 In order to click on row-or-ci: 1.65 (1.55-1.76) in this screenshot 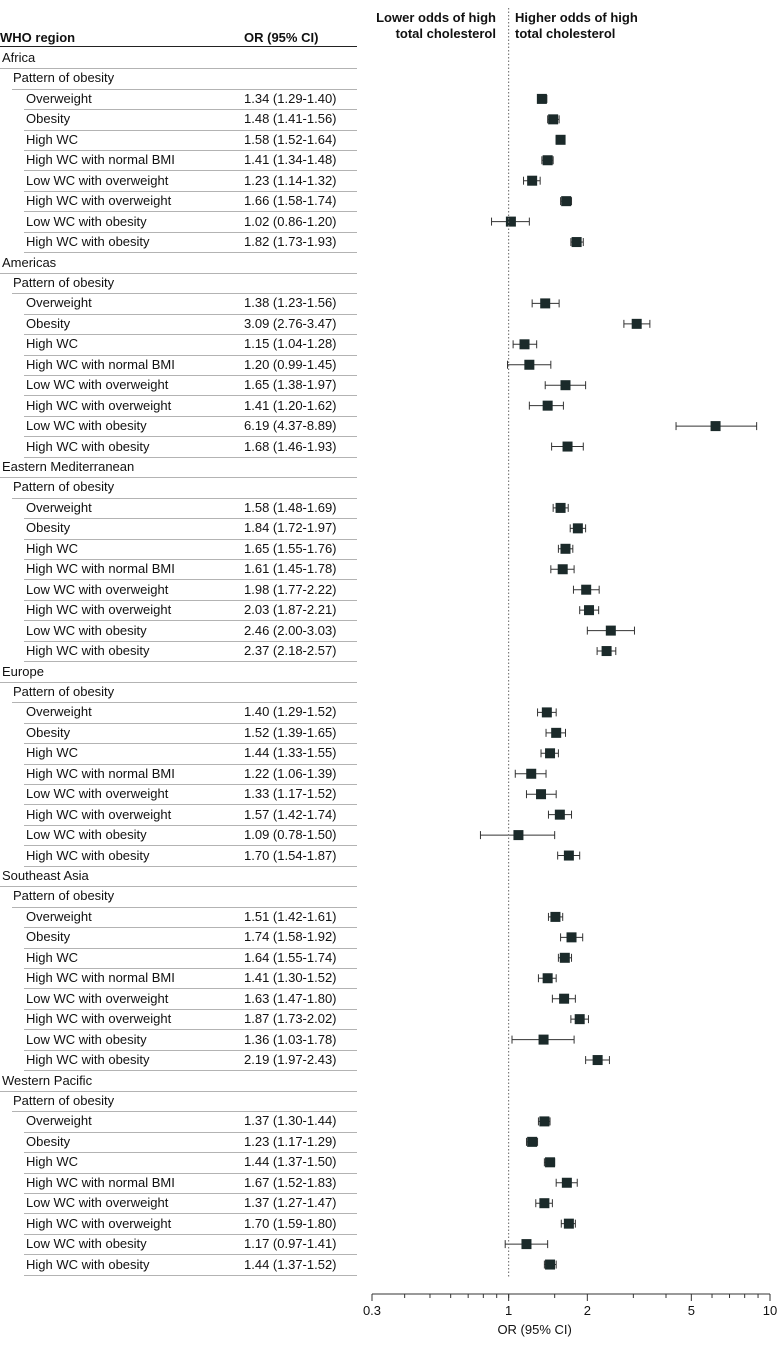, I will do `click(290, 548)`.